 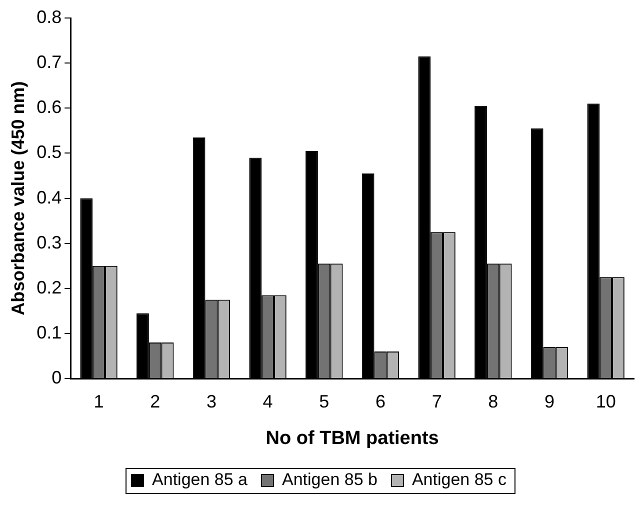 I want to click on y-tick-label: 0.4, so click(x=49, y=197).